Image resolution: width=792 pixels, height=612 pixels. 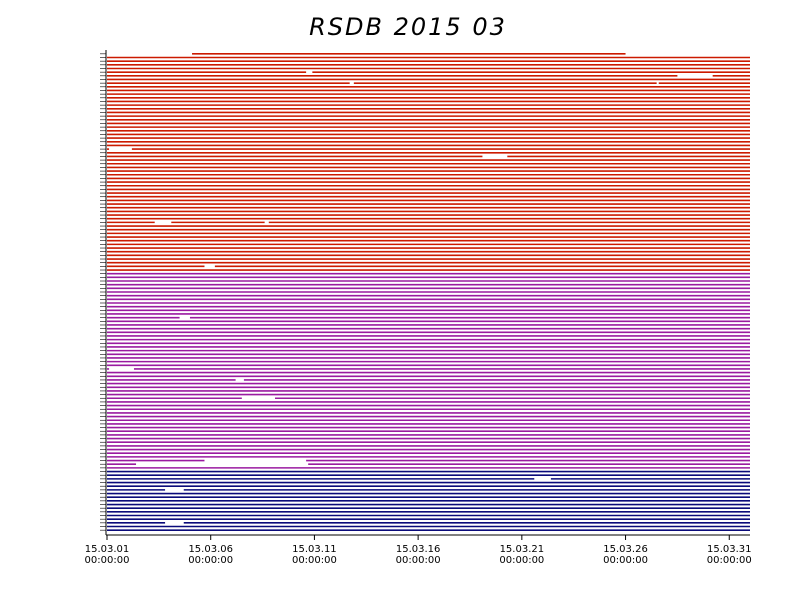 I want to click on x-tick-label: 15.03.16 00:00:00, so click(x=418, y=555).